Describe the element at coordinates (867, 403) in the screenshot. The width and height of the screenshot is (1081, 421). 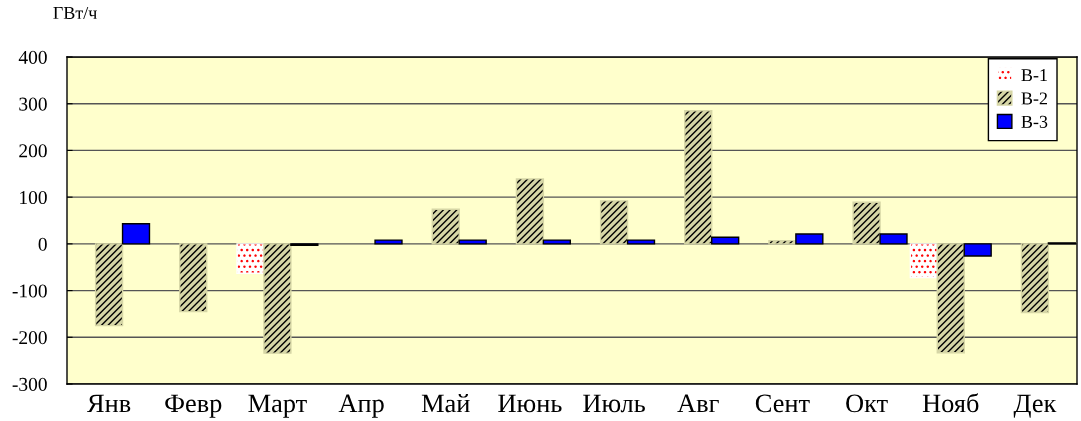
I see `x-tick-label: Окт` at that location.